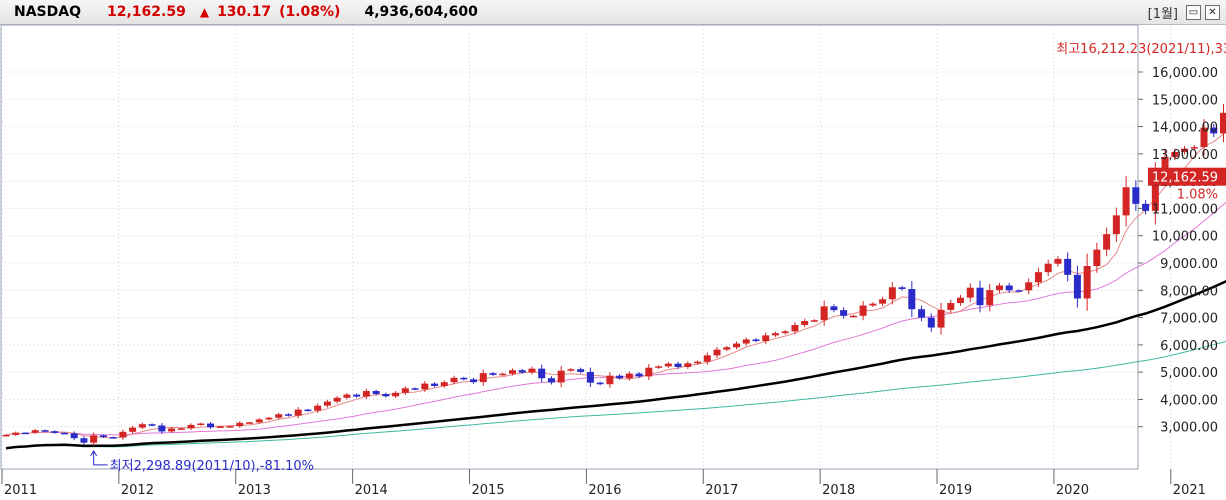 The image size is (1226, 500). What do you see at coordinates (1185, 209) in the screenshot?
I see `y-tick-label: 11,000.00` at bounding box center [1185, 209].